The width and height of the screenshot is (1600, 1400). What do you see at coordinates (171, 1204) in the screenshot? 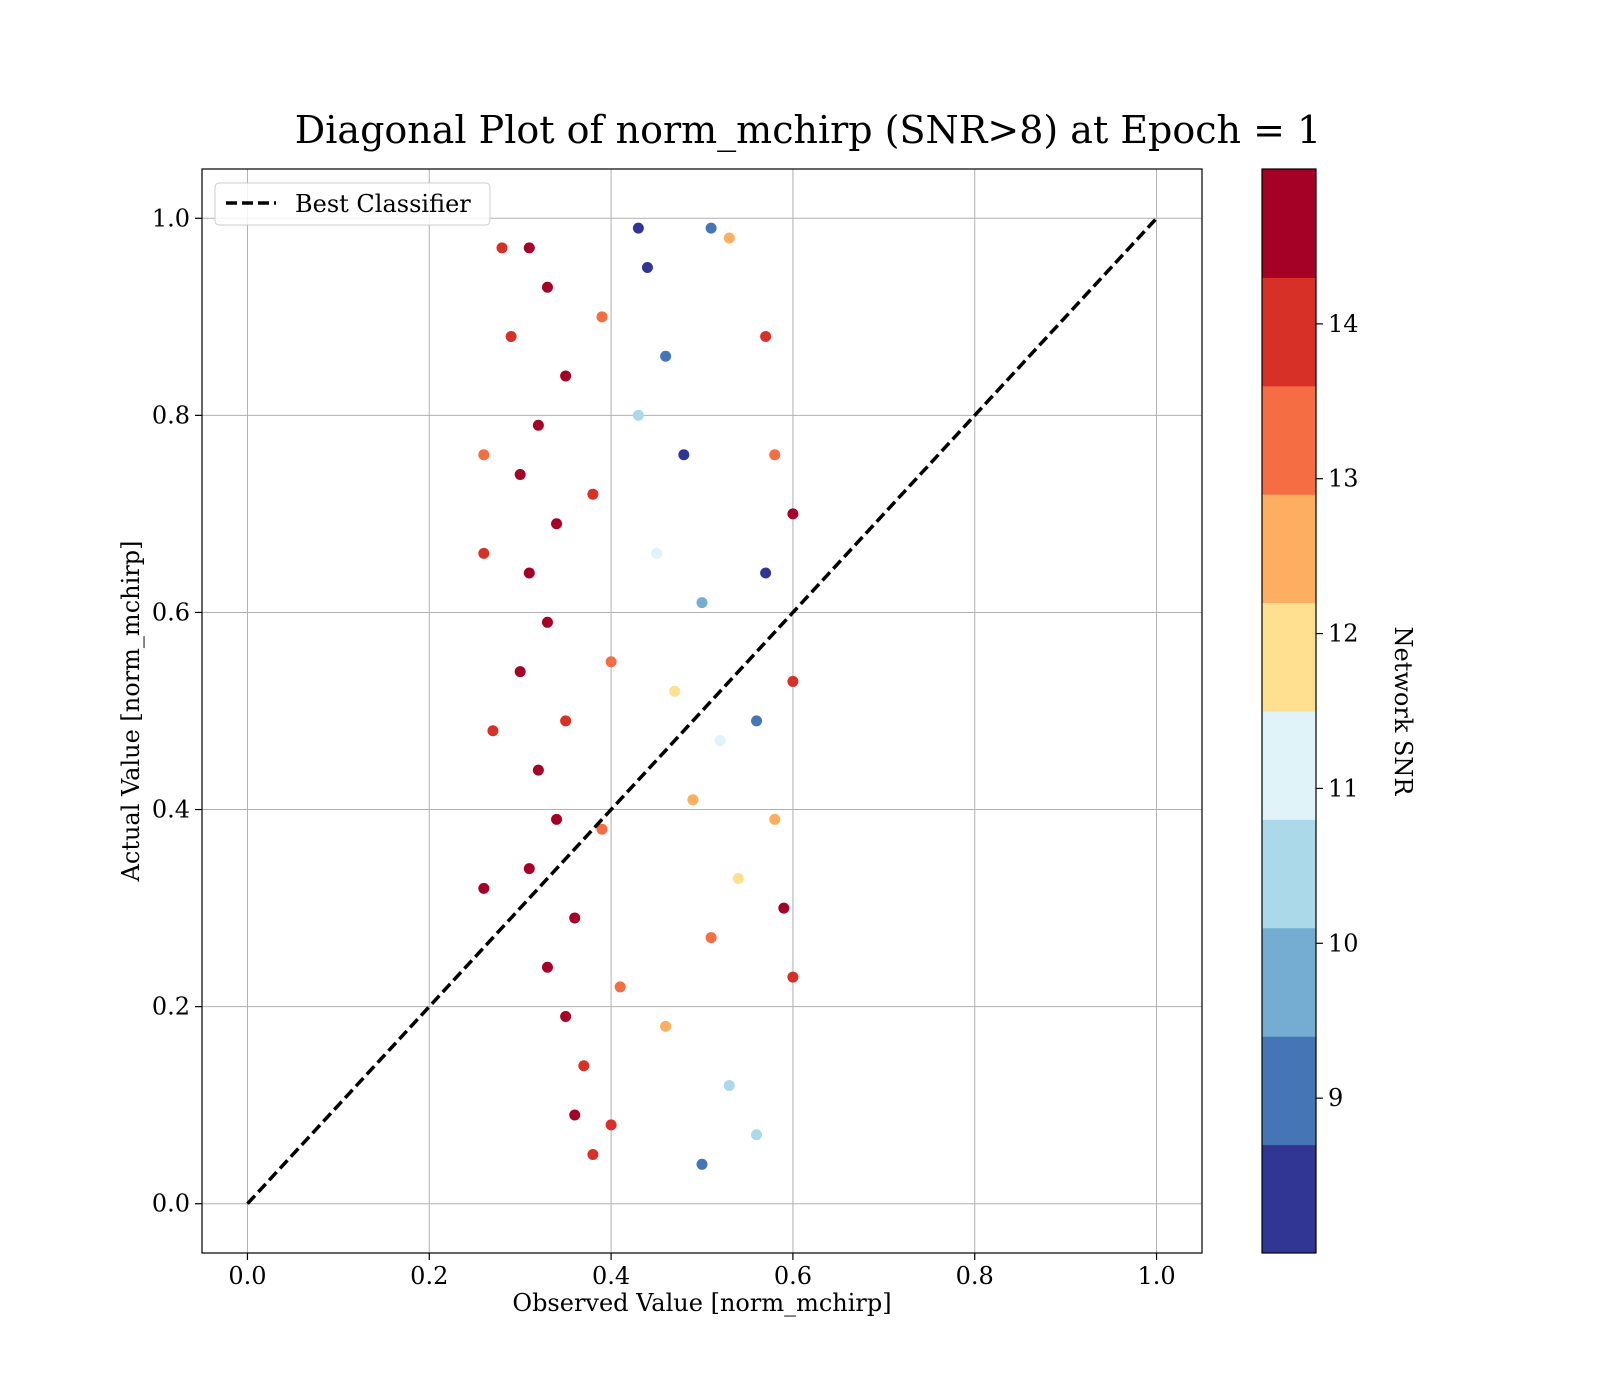
I see `y-tick-label: 0.0` at bounding box center [171, 1204].